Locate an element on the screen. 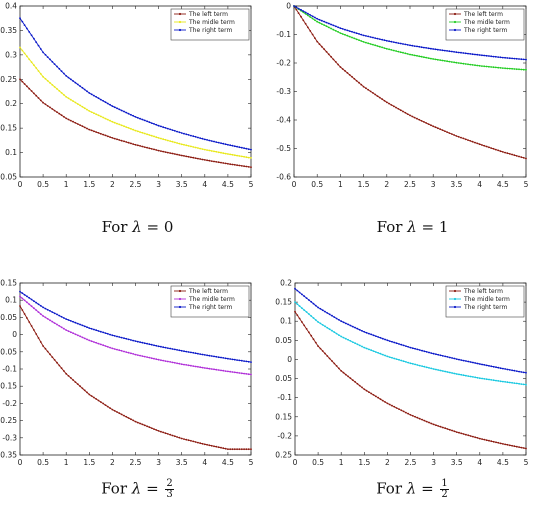 The image size is (550, 517). y-tick-label: -0.35 is located at coordinates (8, 455).